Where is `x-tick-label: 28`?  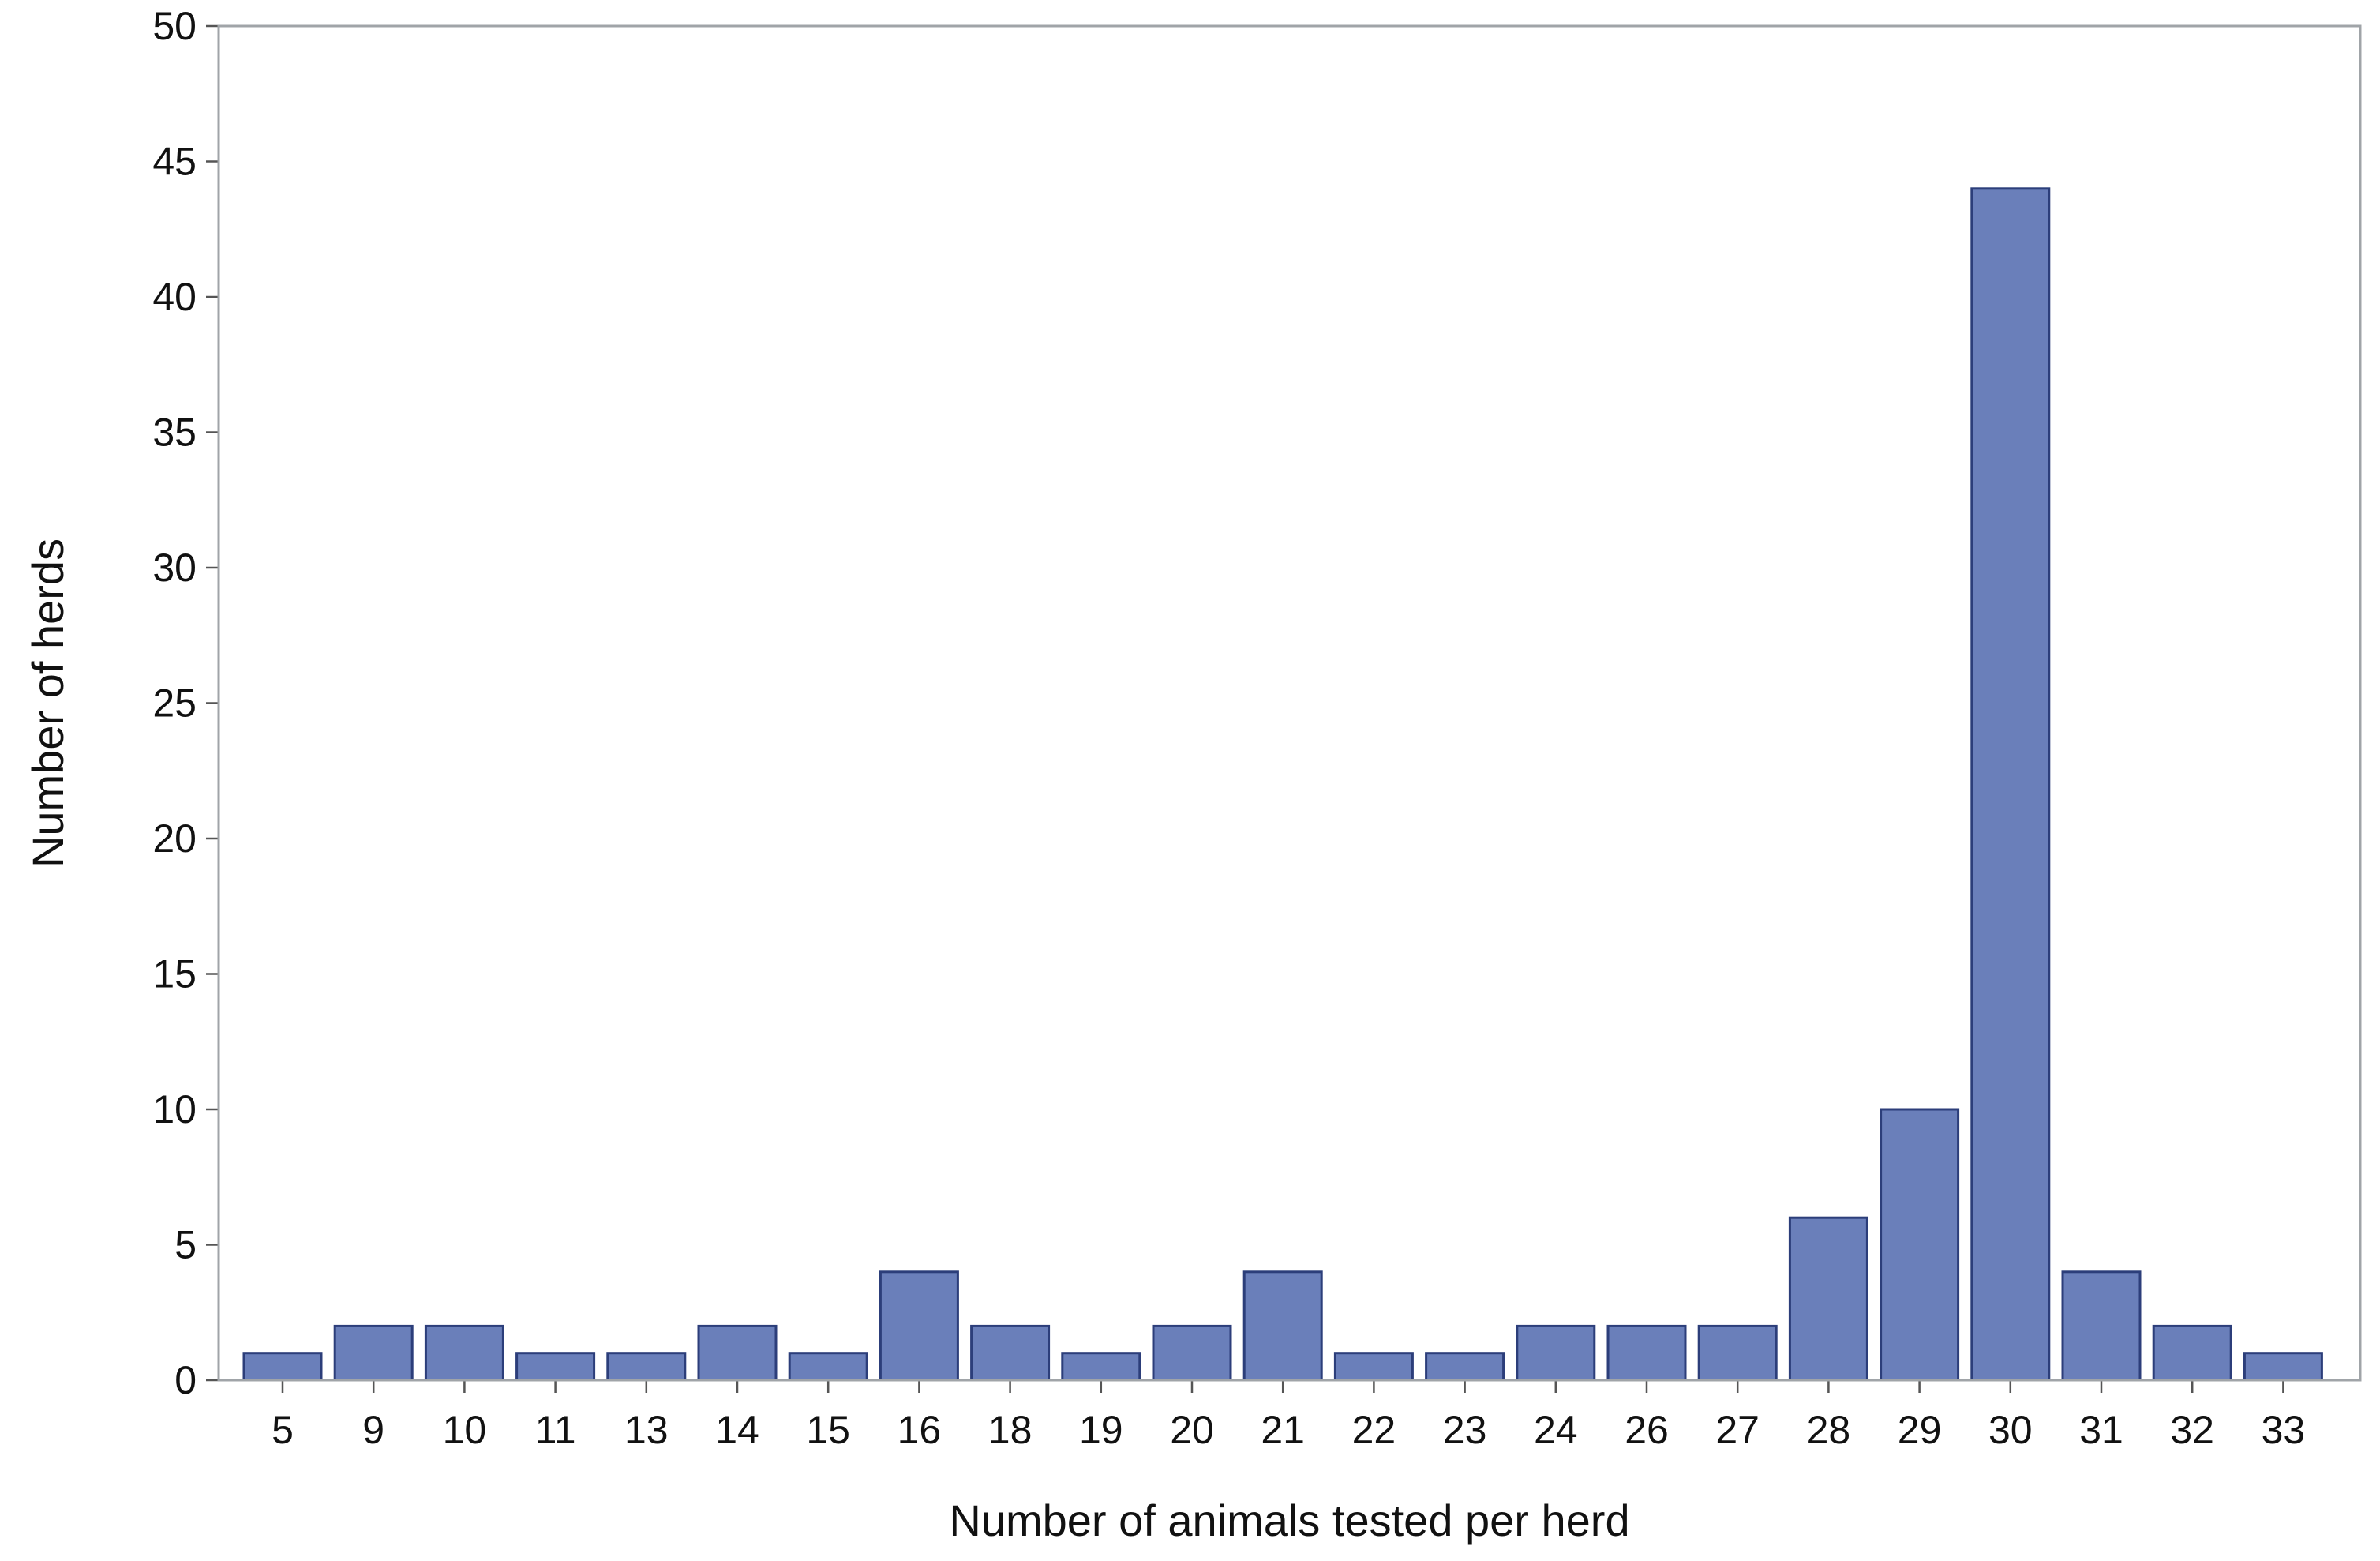 x-tick-label: 28 is located at coordinates (1829, 1430).